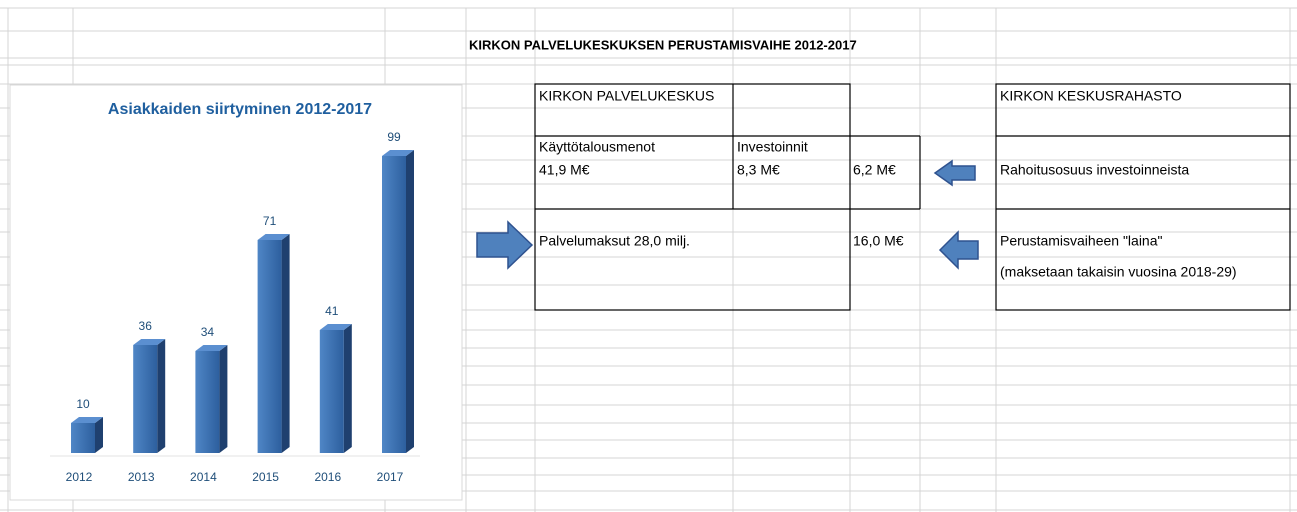 This screenshot has height=512, width=1297. Describe the element at coordinates (240, 109) in the screenshot. I see `chart-title: Asiakkaiden siirtyminen 2012-2017` at that location.